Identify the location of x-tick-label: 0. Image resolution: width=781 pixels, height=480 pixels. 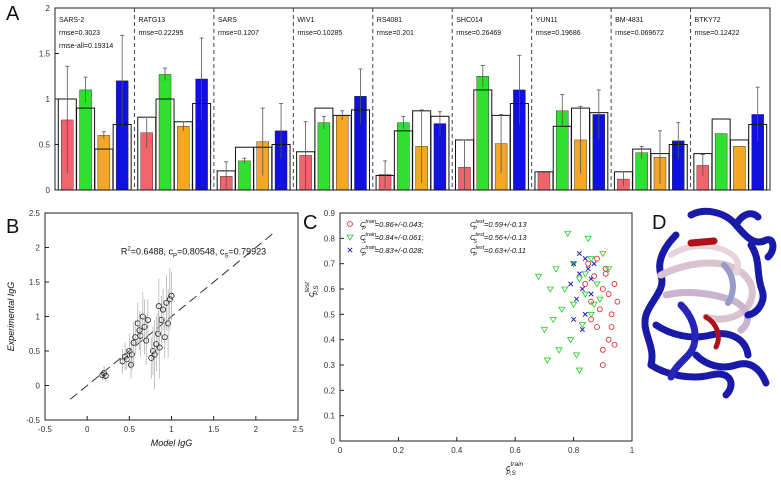
(87, 429).